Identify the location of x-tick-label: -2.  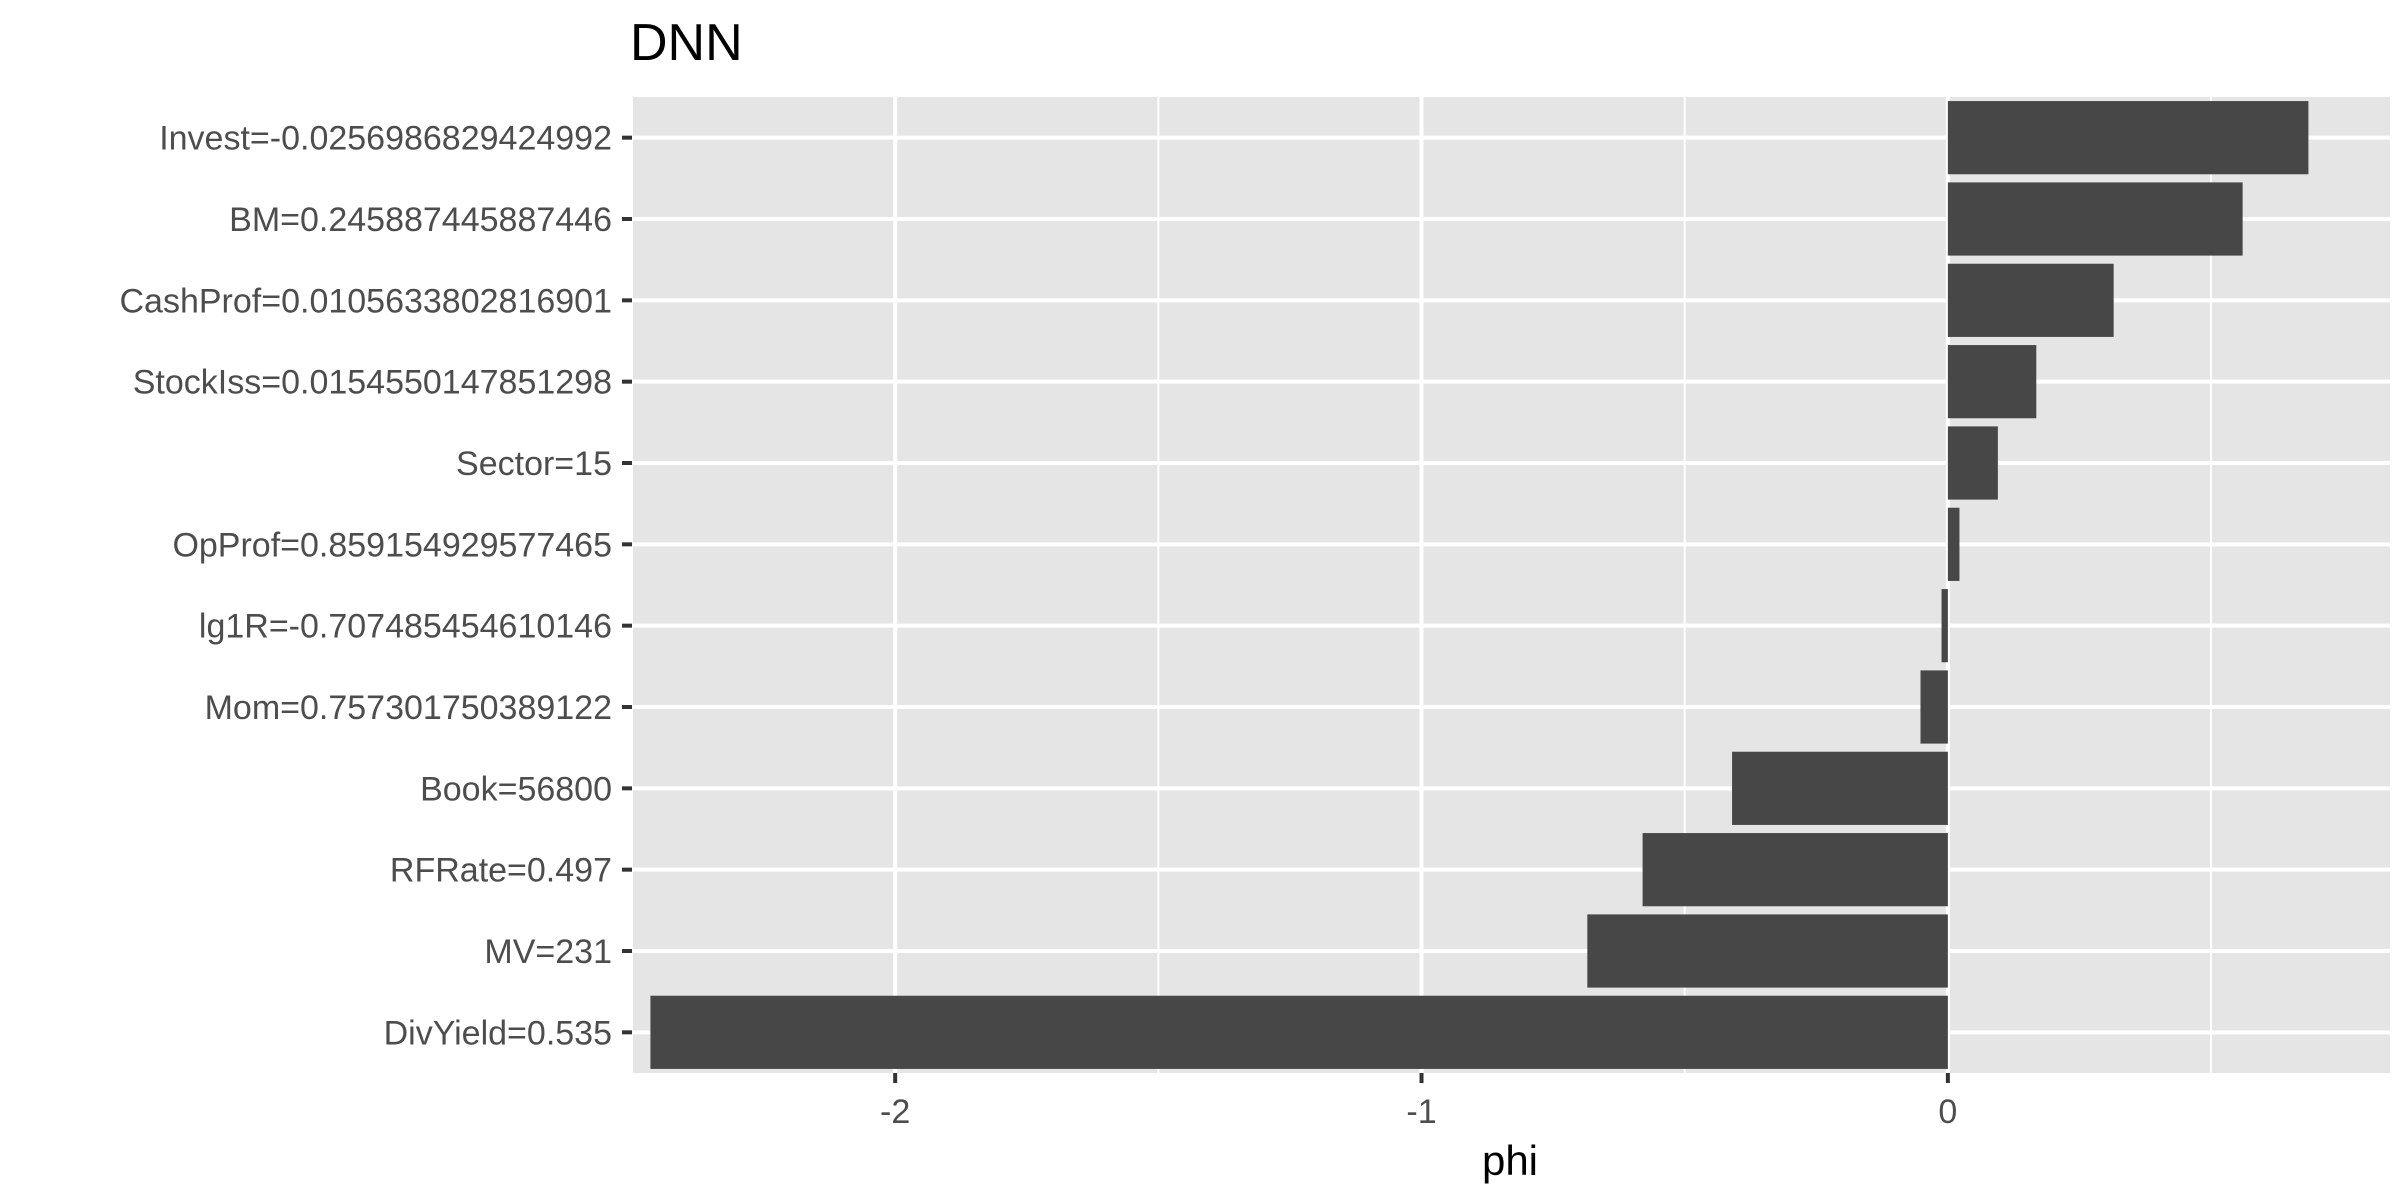
(895, 1112).